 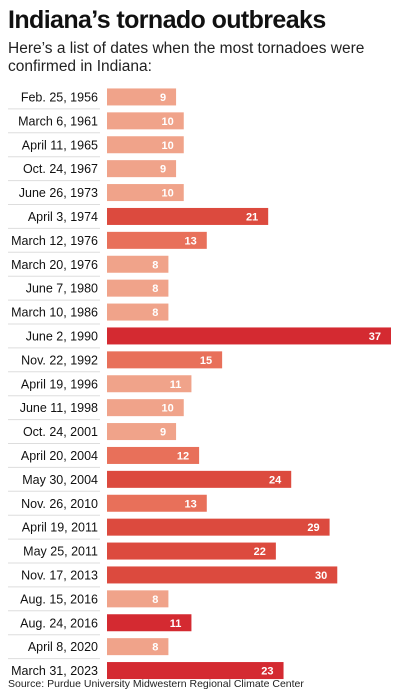 I want to click on value-label: 15, so click(x=206, y=361).